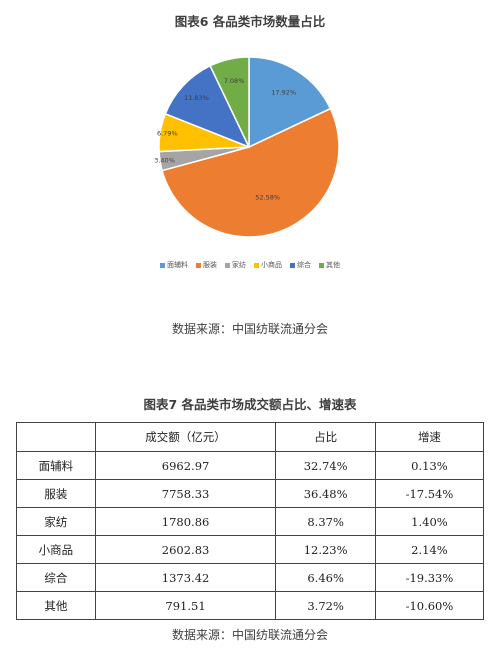 The height and width of the screenshot is (651, 500). I want to click on value-cell: -10.60%, so click(429, 605).